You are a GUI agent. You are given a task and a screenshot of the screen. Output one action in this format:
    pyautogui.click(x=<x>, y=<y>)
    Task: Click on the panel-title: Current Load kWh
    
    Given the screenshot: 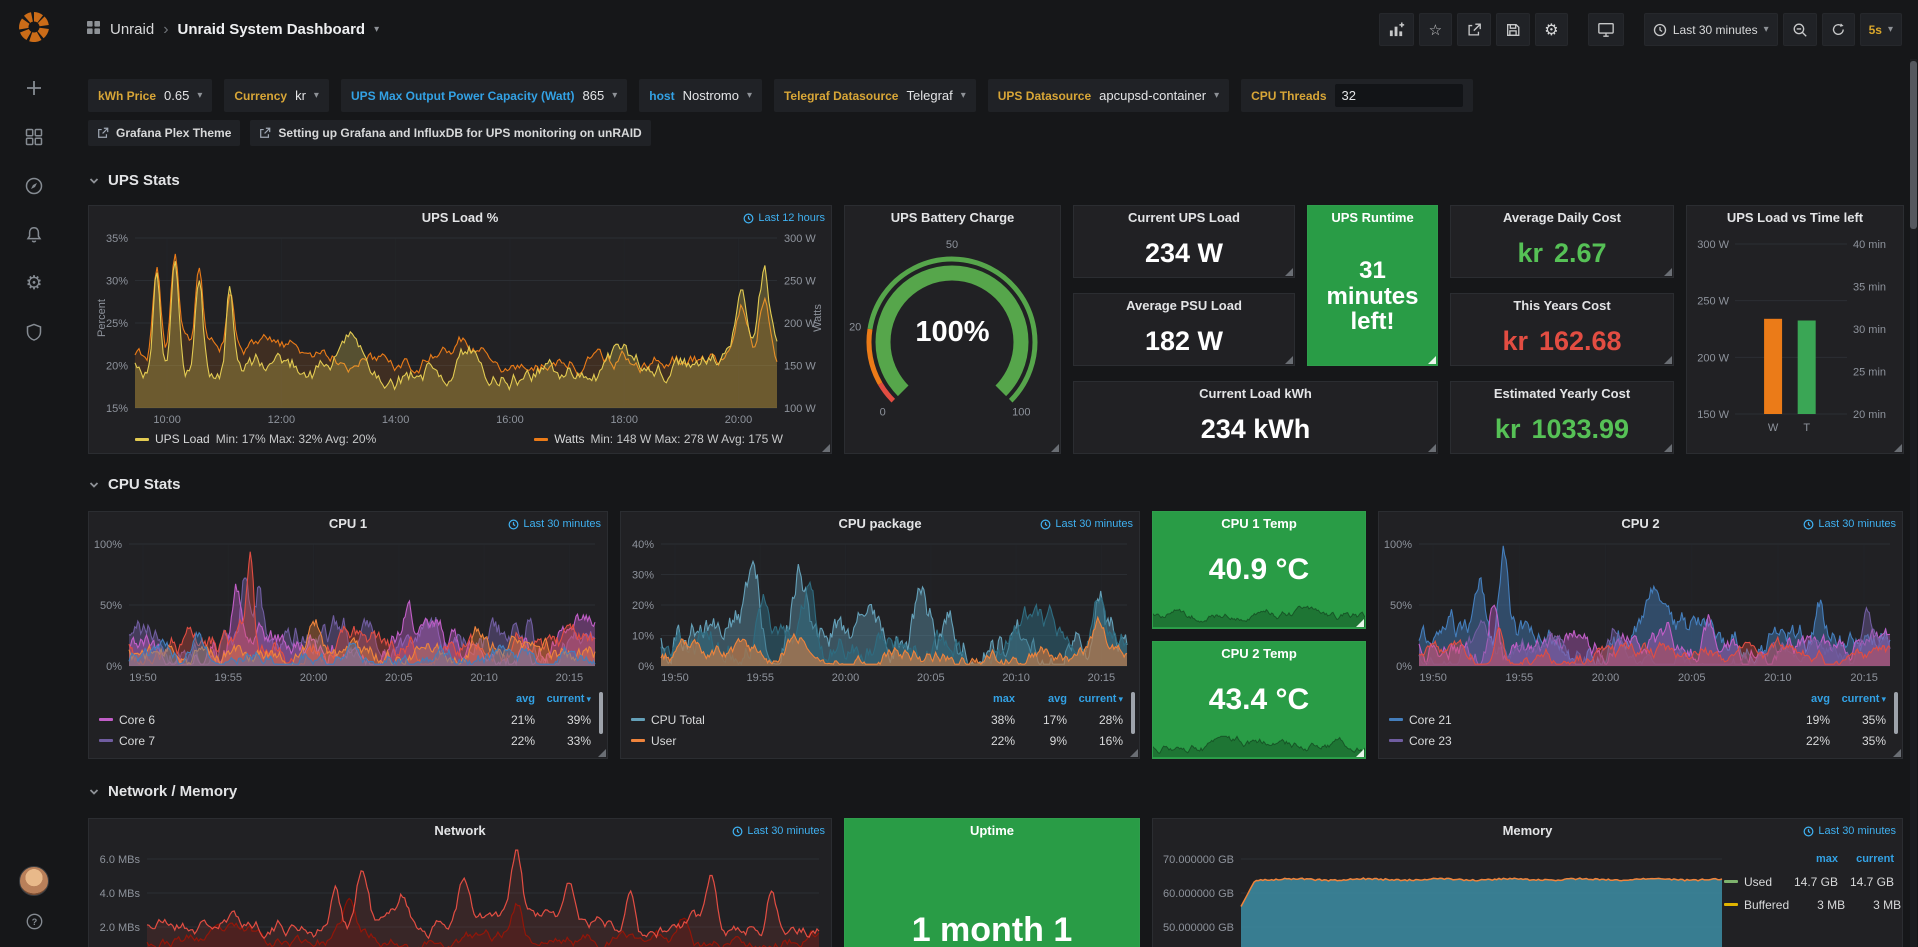 What is the action you would take?
    pyautogui.click(x=1255, y=393)
    